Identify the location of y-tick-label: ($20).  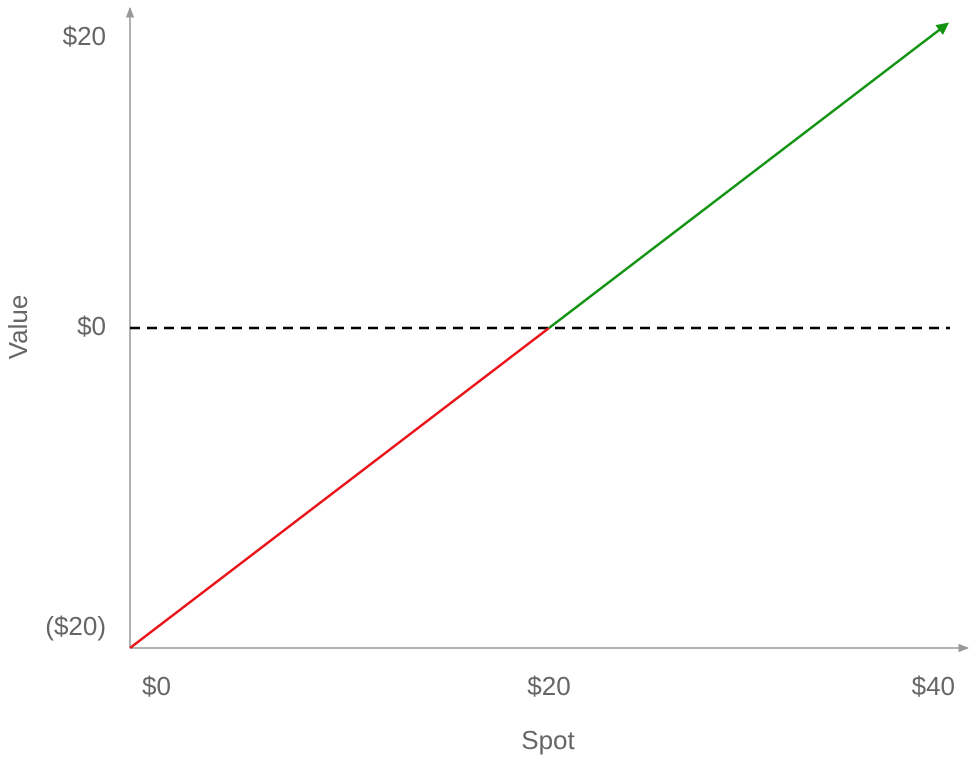
(75, 626).